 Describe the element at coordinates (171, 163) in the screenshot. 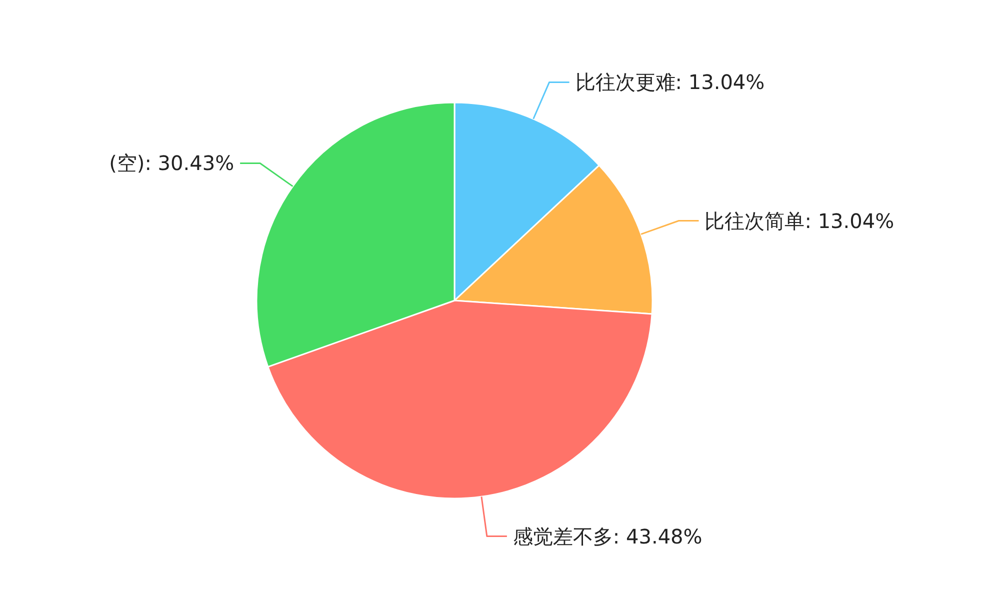

I see `slice-label: (空): 30.43%` at that location.